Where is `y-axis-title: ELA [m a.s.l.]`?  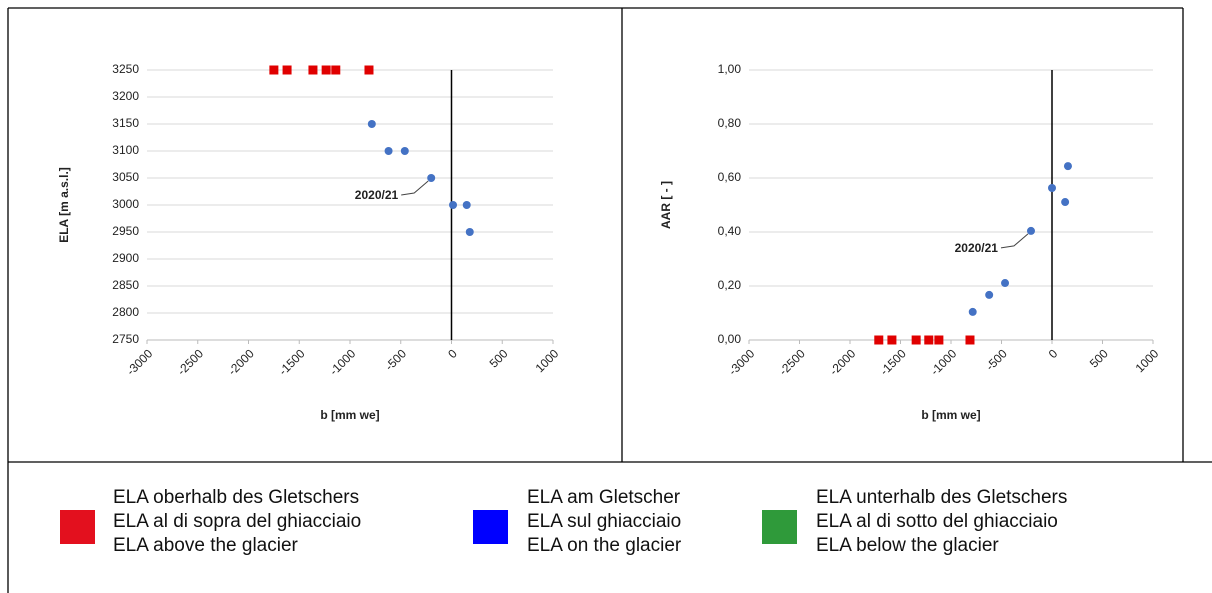
y-axis-title: ELA [m a.s.l.] is located at coordinates (64, 205).